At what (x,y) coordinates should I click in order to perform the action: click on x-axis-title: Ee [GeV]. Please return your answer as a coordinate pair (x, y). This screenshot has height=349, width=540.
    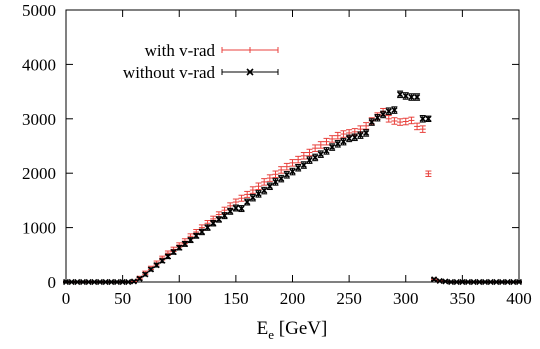
    Looking at the image, I should click on (292, 330).